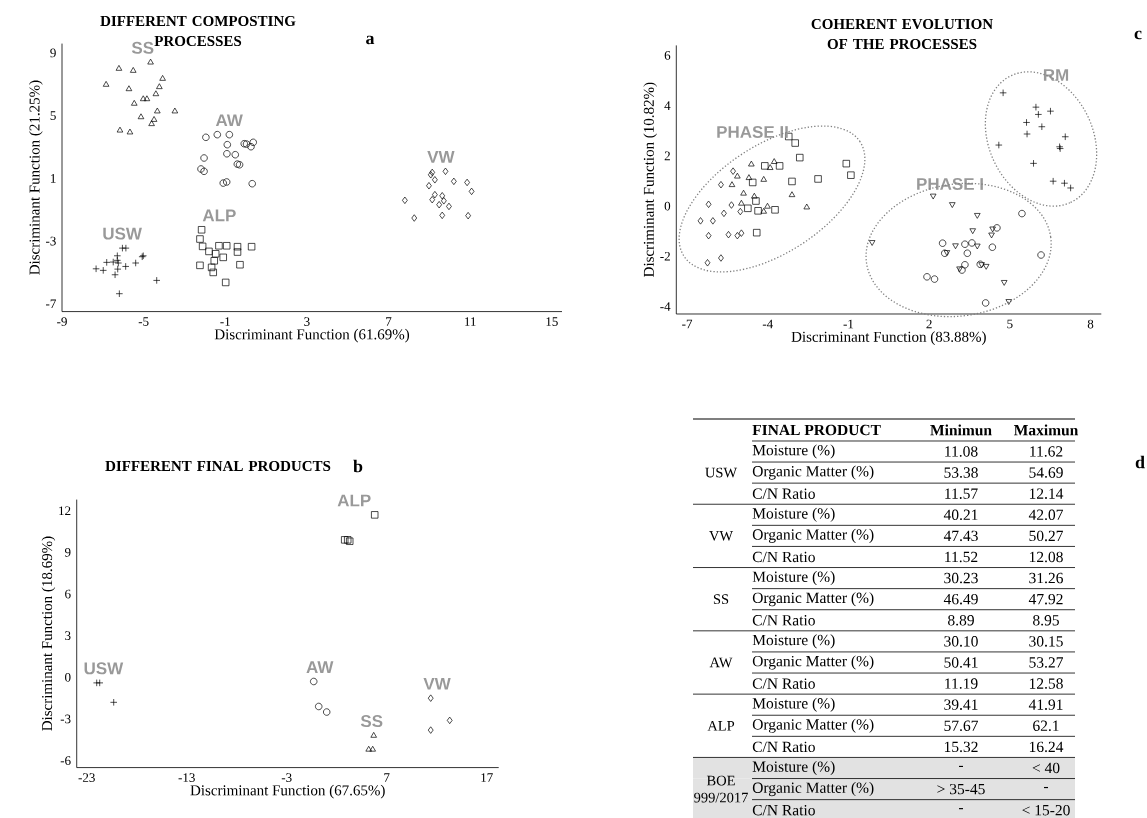 The height and width of the screenshot is (818, 1147). Describe the element at coordinates (287, 791) in the screenshot. I see `x-axis-title: Discriminant Function (67.65%)` at that location.